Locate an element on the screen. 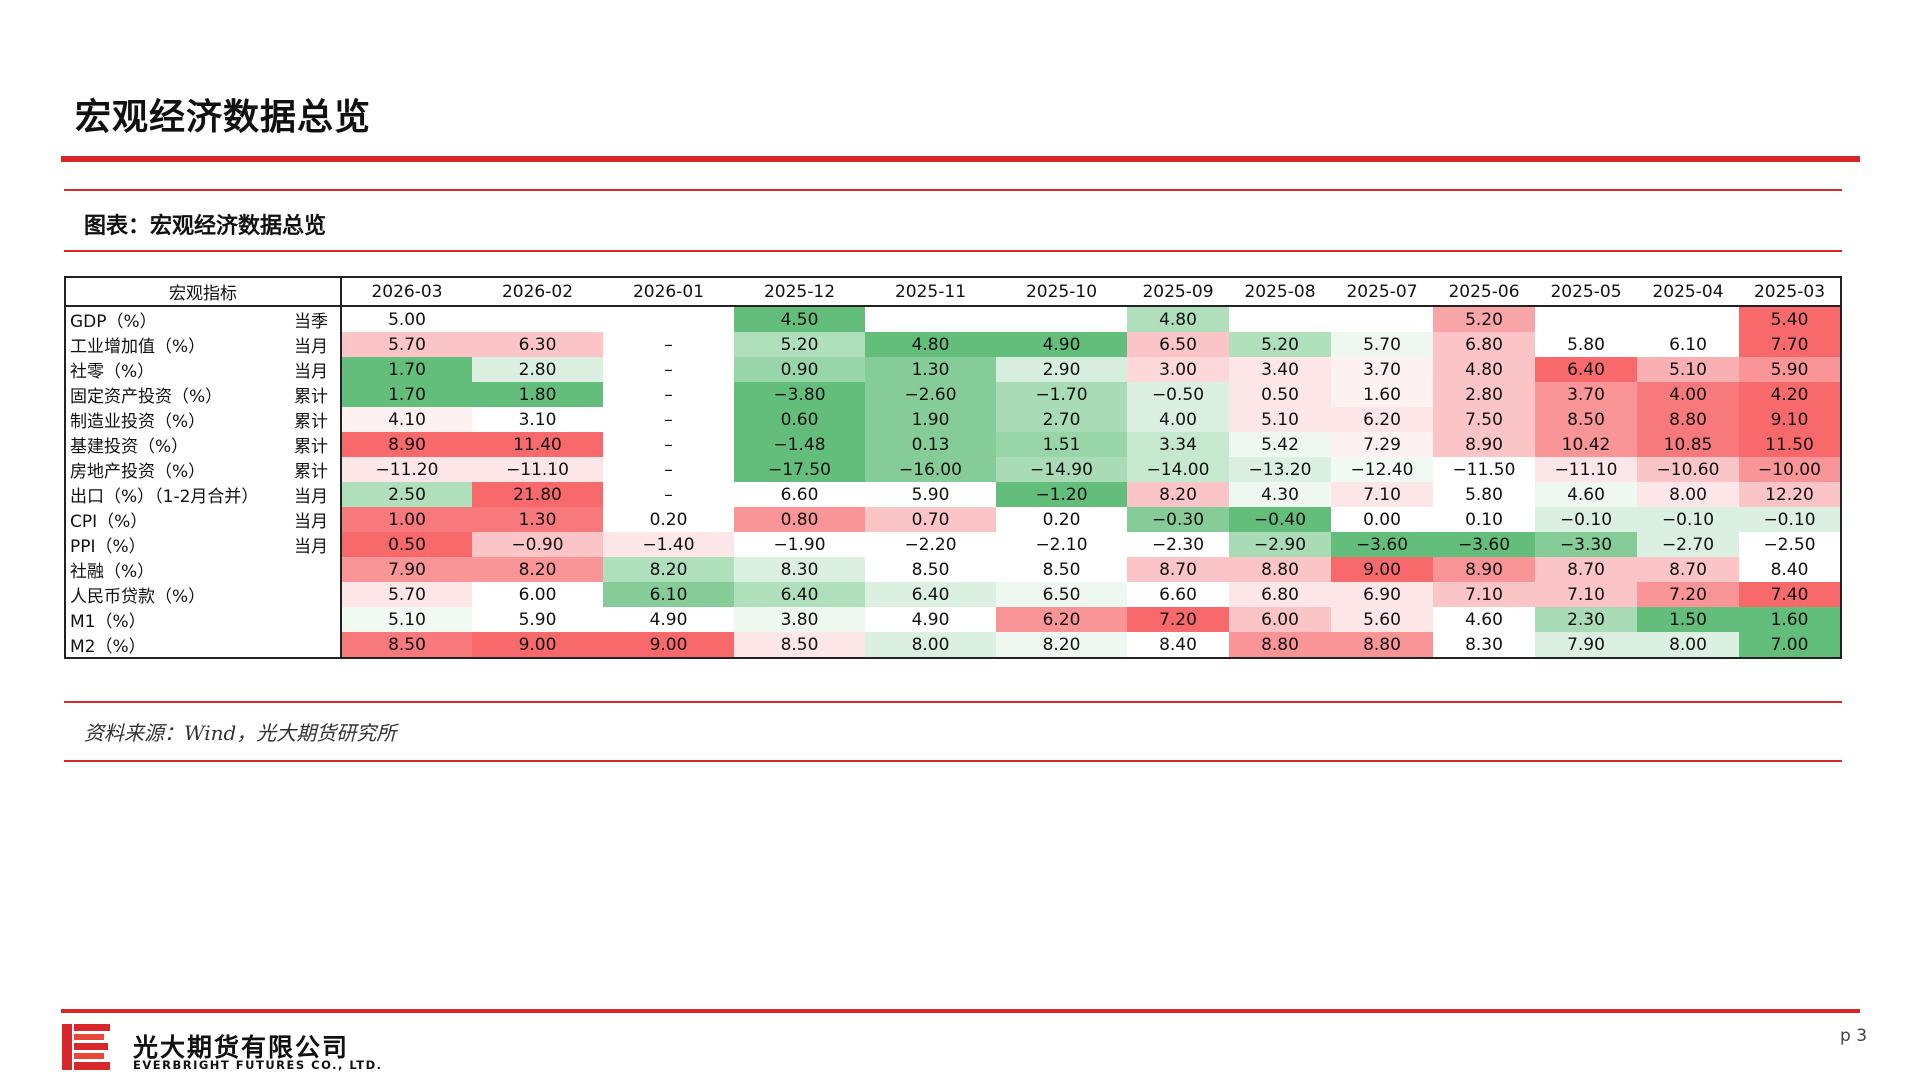 The height and width of the screenshot is (1080, 1920). value-cell: 0.10 is located at coordinates (1484, 519).